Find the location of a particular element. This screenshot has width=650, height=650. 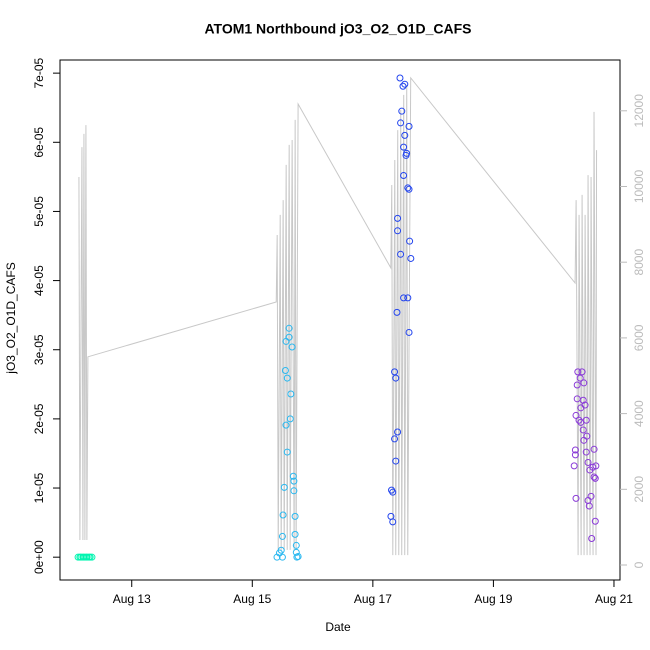

y-tick-label: 7e-05 is located at coordinates (39, 72).